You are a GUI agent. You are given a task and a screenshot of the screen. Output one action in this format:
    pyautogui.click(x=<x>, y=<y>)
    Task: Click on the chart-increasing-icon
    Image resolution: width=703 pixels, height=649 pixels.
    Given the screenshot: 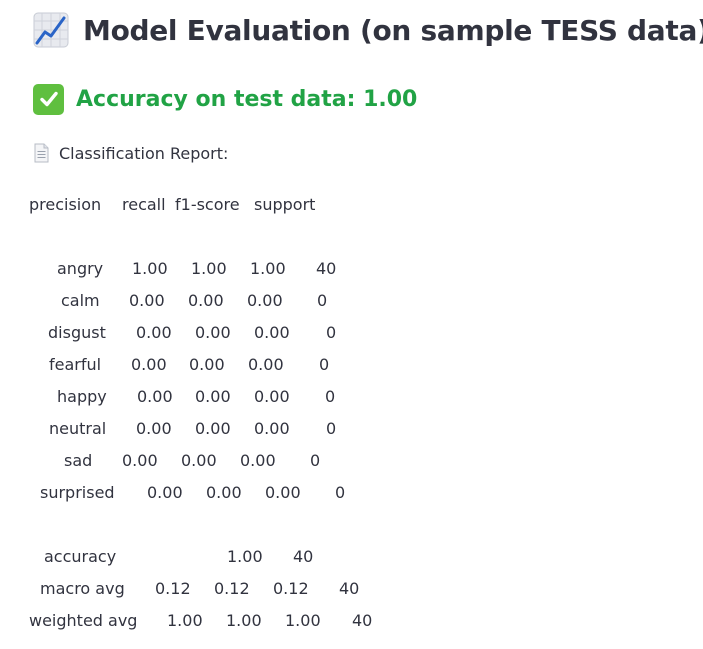 What is the action you would take?
    pyautogui.click(x=51, y=30)
    